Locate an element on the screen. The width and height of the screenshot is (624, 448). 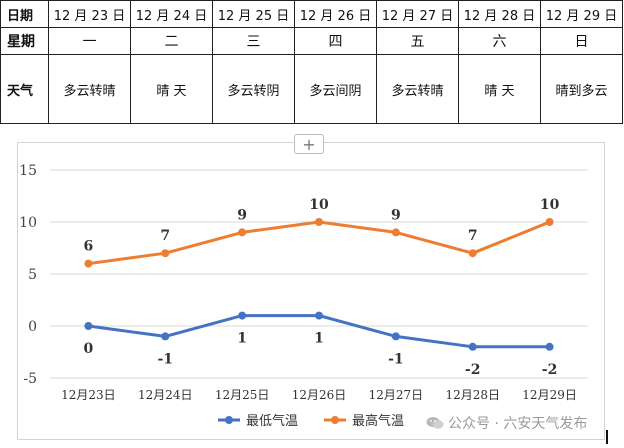
date-cell: 12 月 29 日 is located at coordinates (581, 14).